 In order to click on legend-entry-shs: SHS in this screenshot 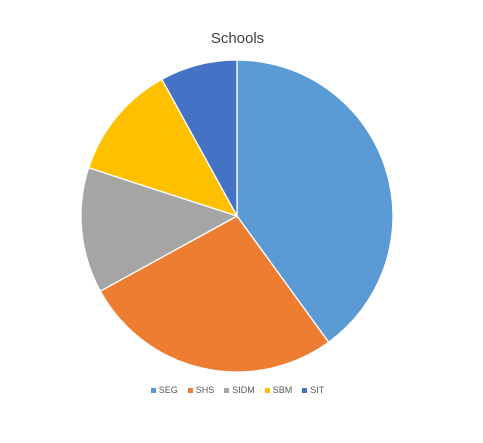, I will do `click(201, 390)`.